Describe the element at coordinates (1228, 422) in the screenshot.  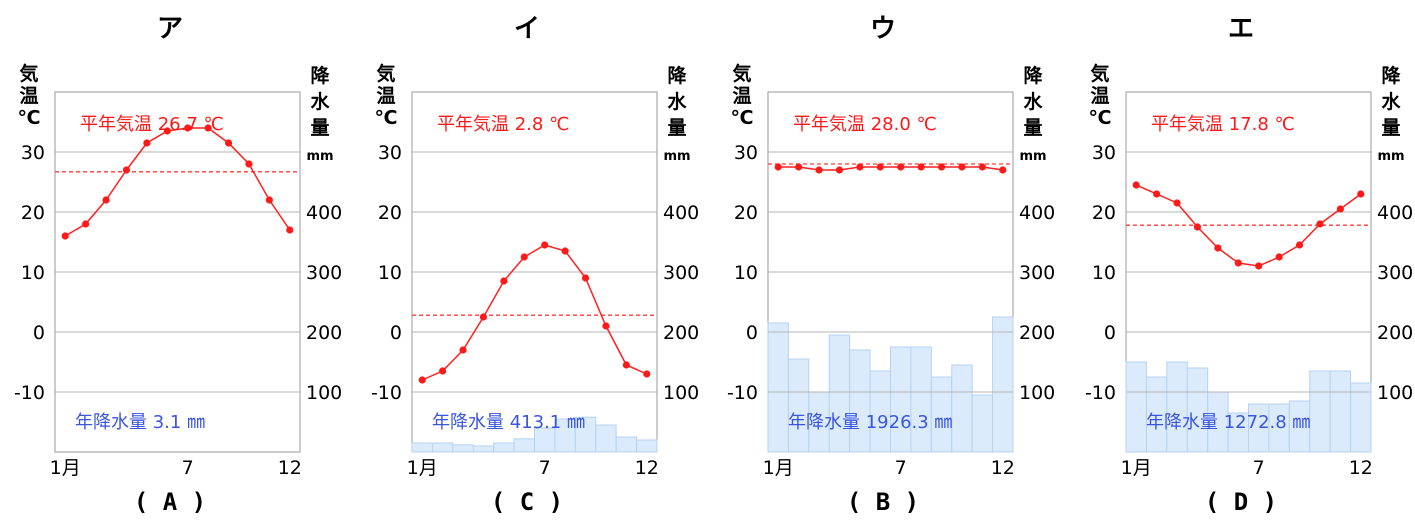
I see `annual-precip-annotation: 年降水量 1272.8 ㎜` at that location.